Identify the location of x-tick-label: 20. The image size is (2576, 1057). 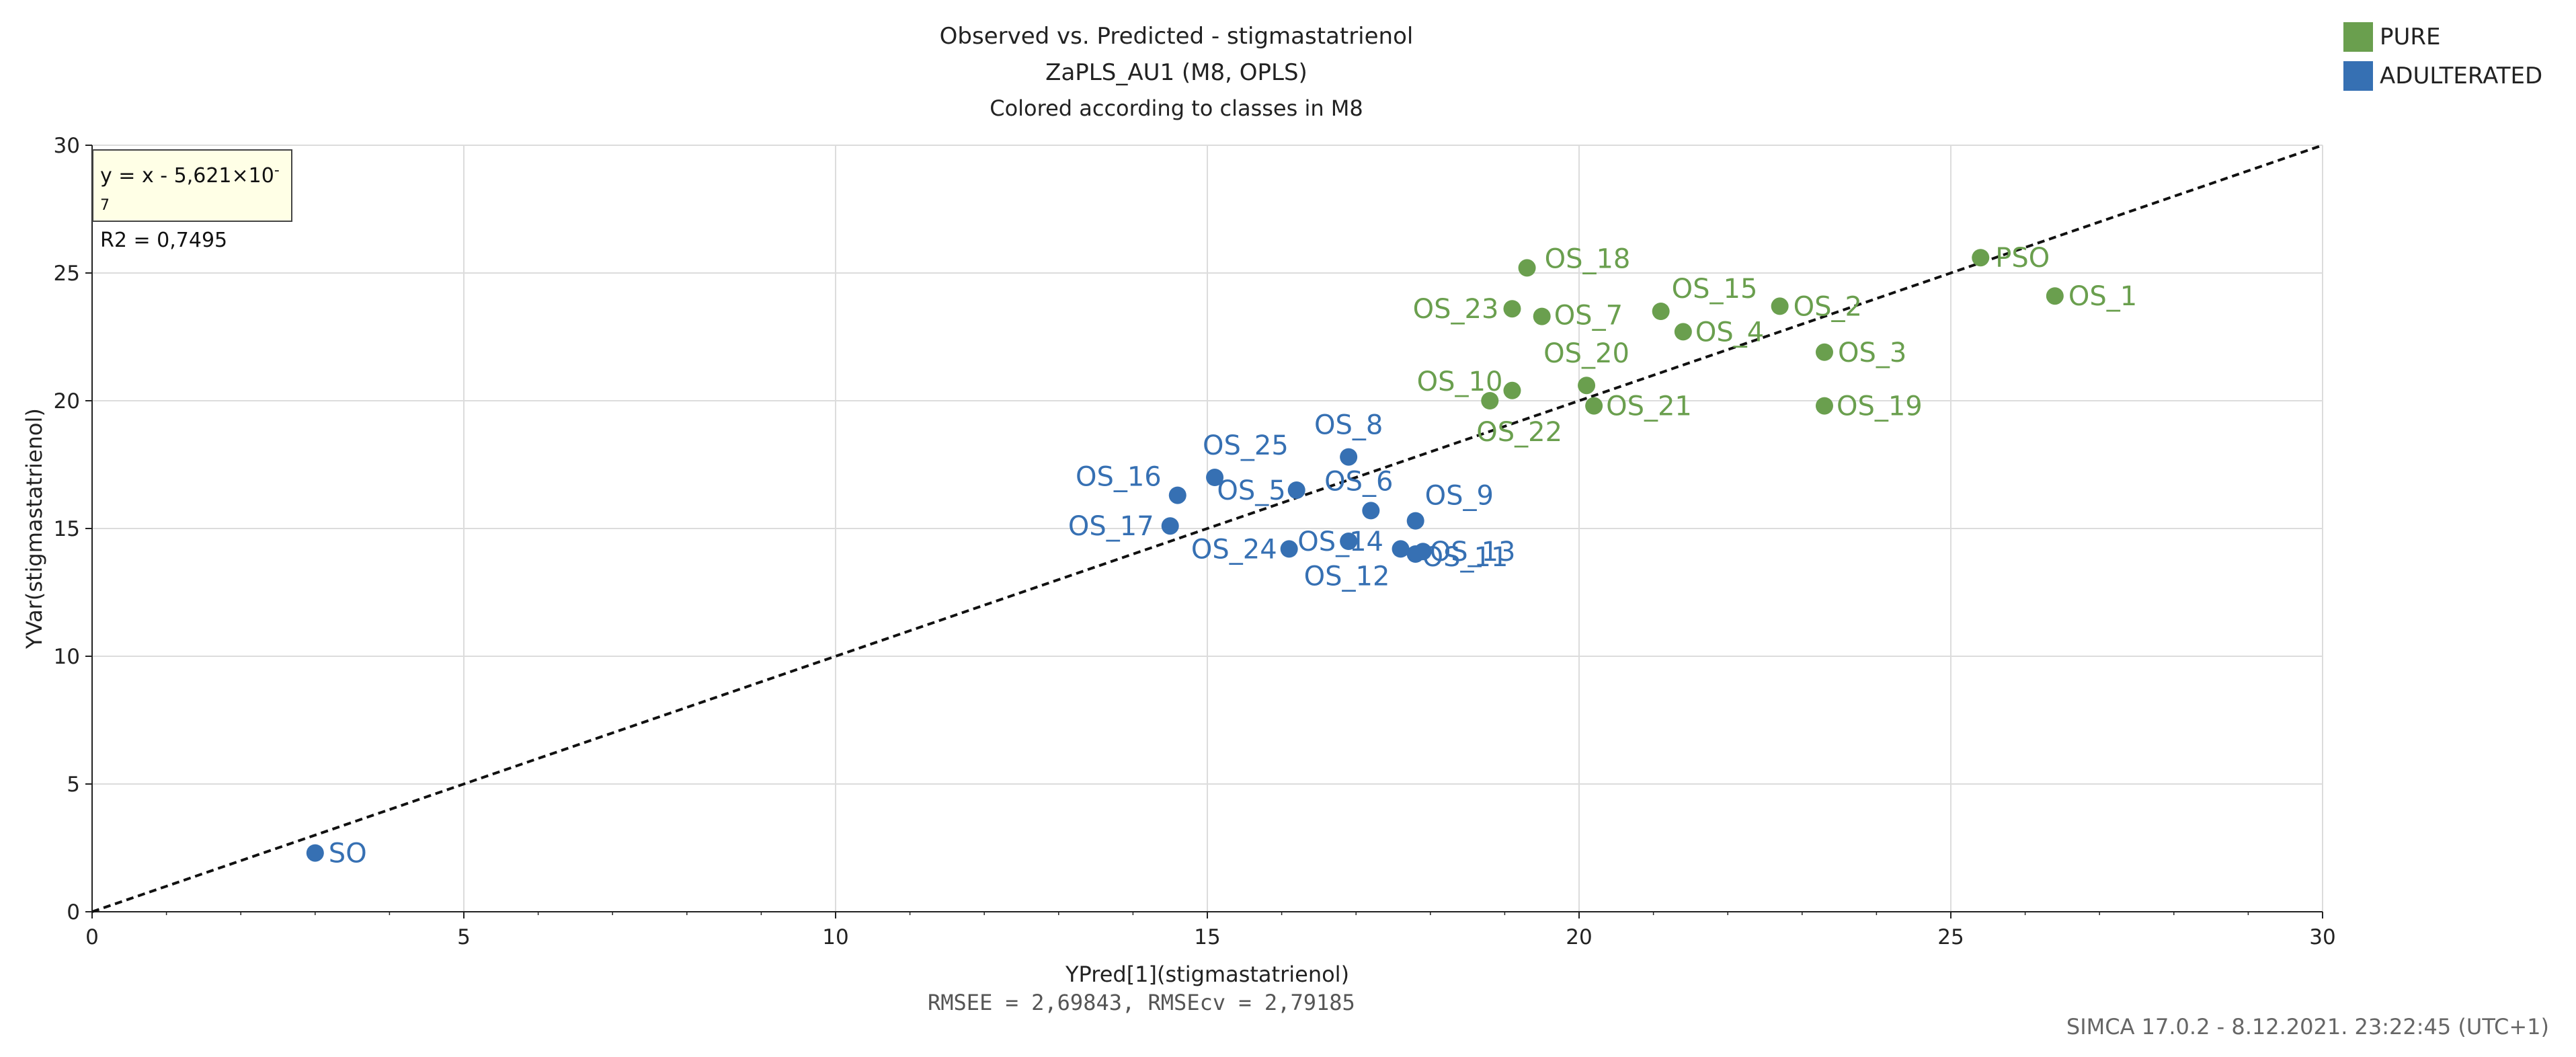
(1579, 937).